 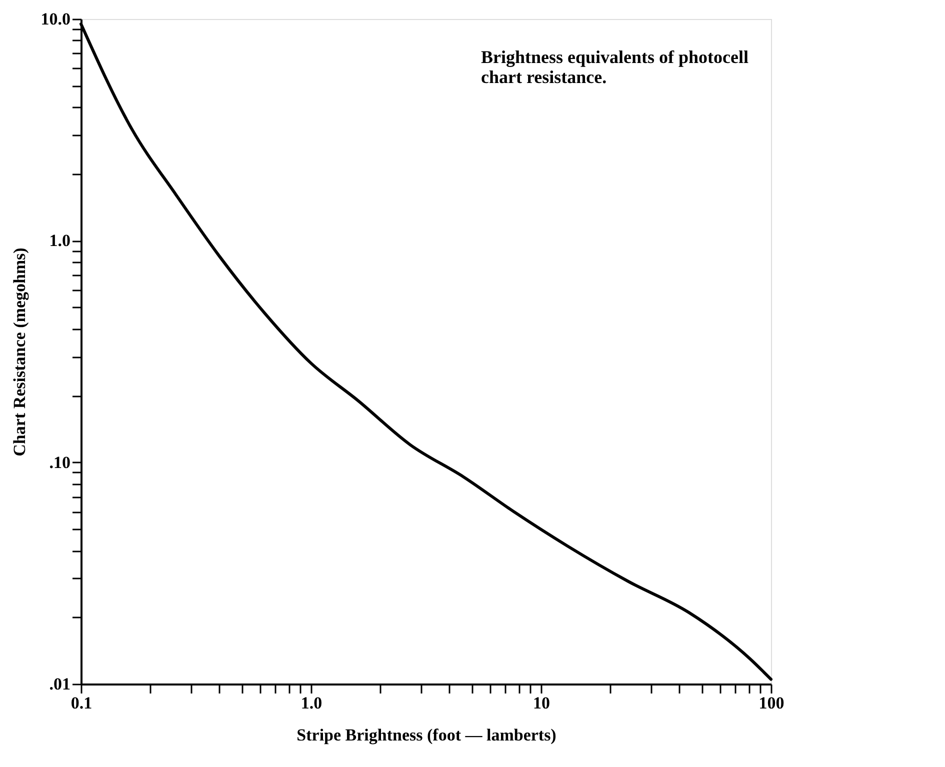 What do you see at coordinates (59, 684) in the screenshot?
I see `y-tick-label: .01` at bounding box center [59, 684].